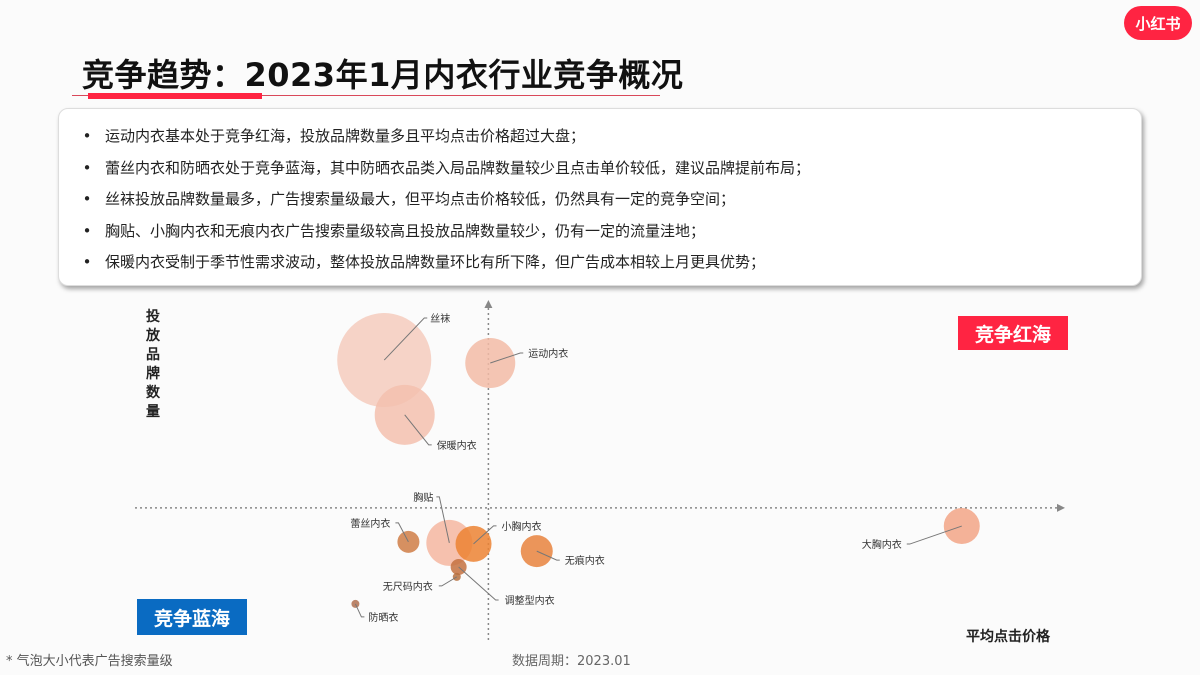 The image size is (1200, 675). Describe the element at coordinates (1158, 23) in the screenshot. I see `xiaohongshu-logo: 小红书` at that location.